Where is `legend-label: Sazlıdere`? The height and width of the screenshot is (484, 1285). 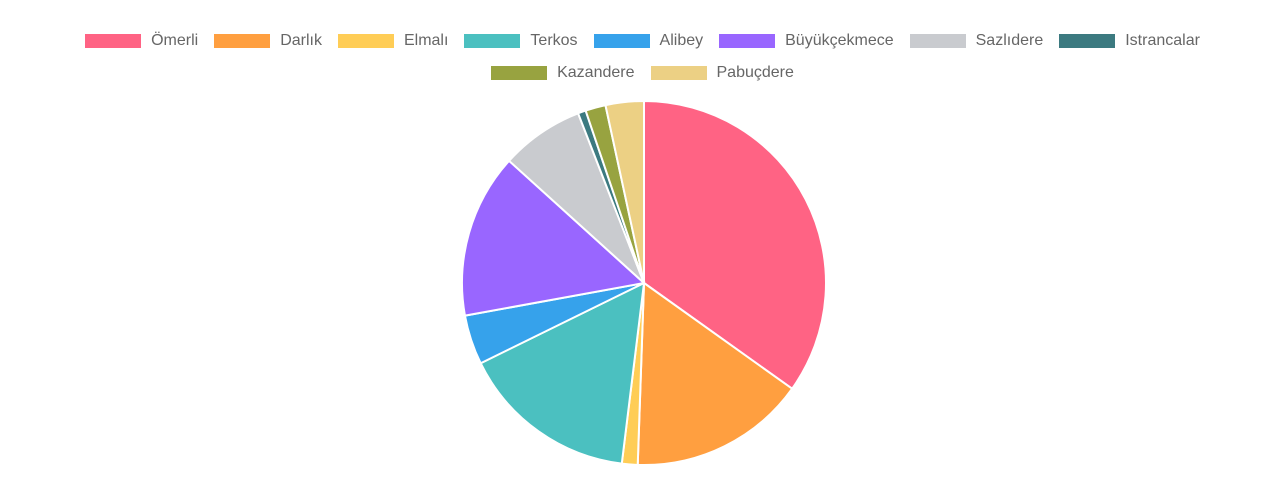
legend-label: Sazlıdere is located at coordinates (1009, 40).